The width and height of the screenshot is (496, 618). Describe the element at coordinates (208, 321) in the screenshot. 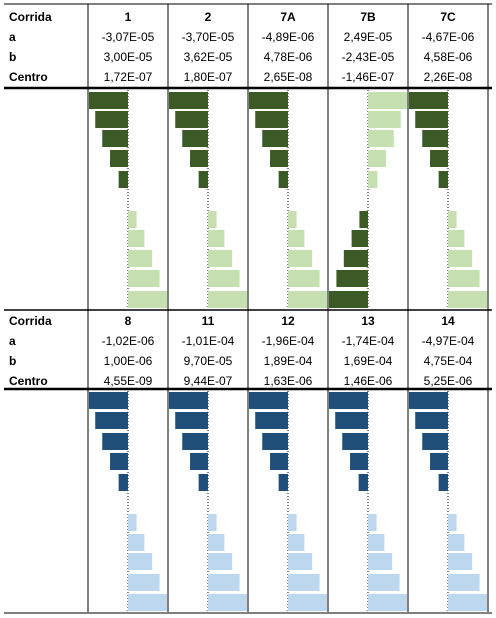

I see `run-header: 11` at that location.